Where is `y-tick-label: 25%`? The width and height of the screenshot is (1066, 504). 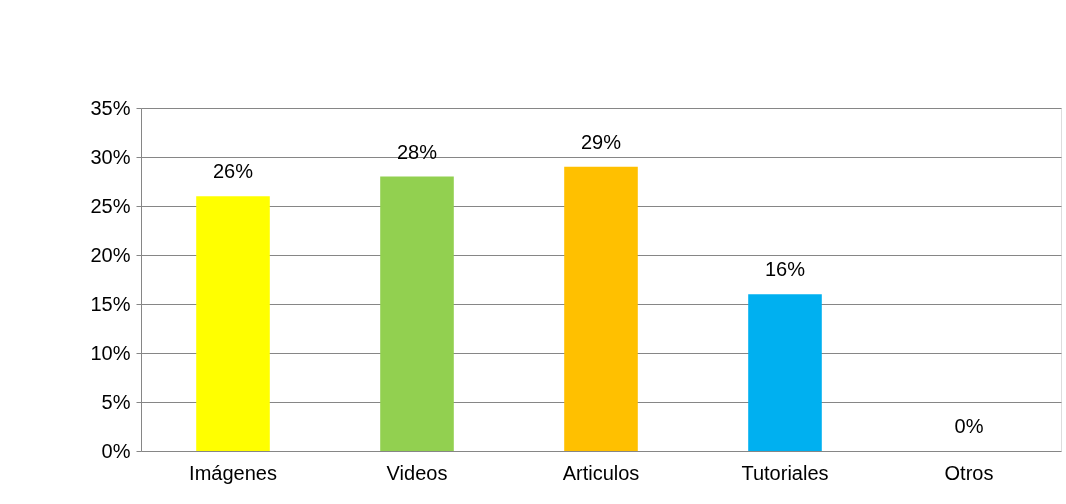
y-tick-label: 25% is located at coordinates (110, 205).